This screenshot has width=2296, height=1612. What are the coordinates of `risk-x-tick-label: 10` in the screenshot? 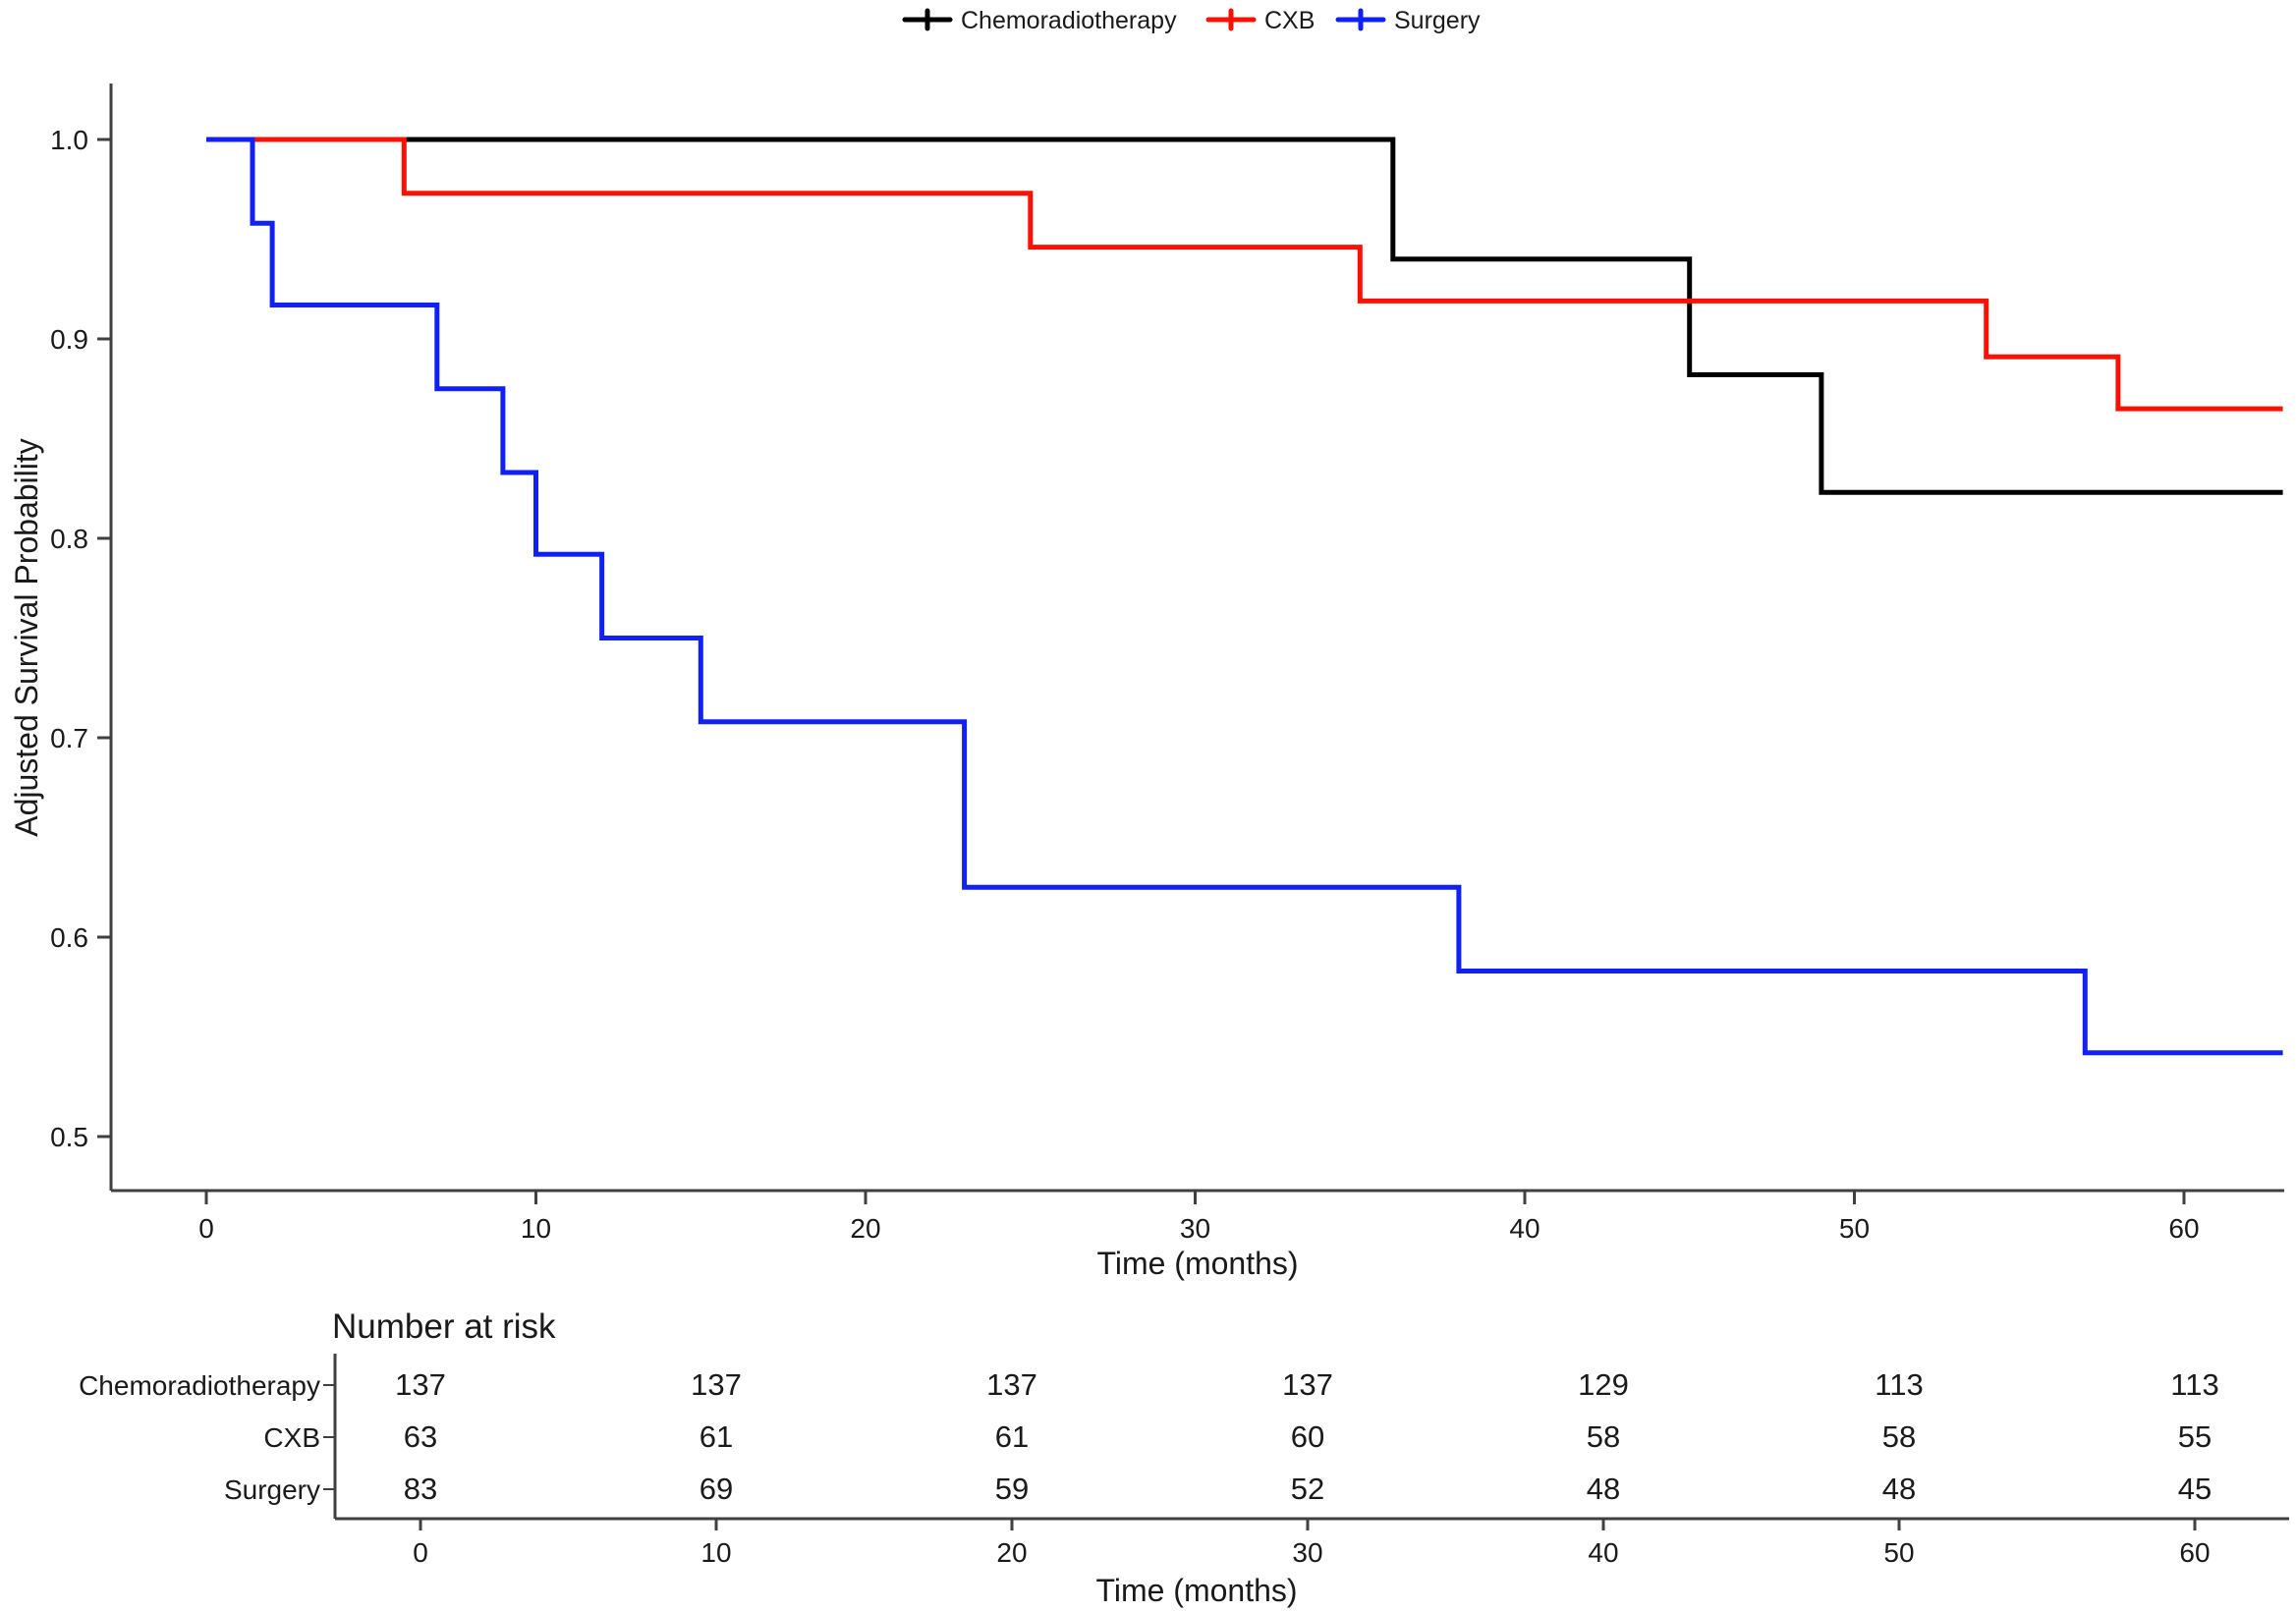 It's located at (715, 1553).